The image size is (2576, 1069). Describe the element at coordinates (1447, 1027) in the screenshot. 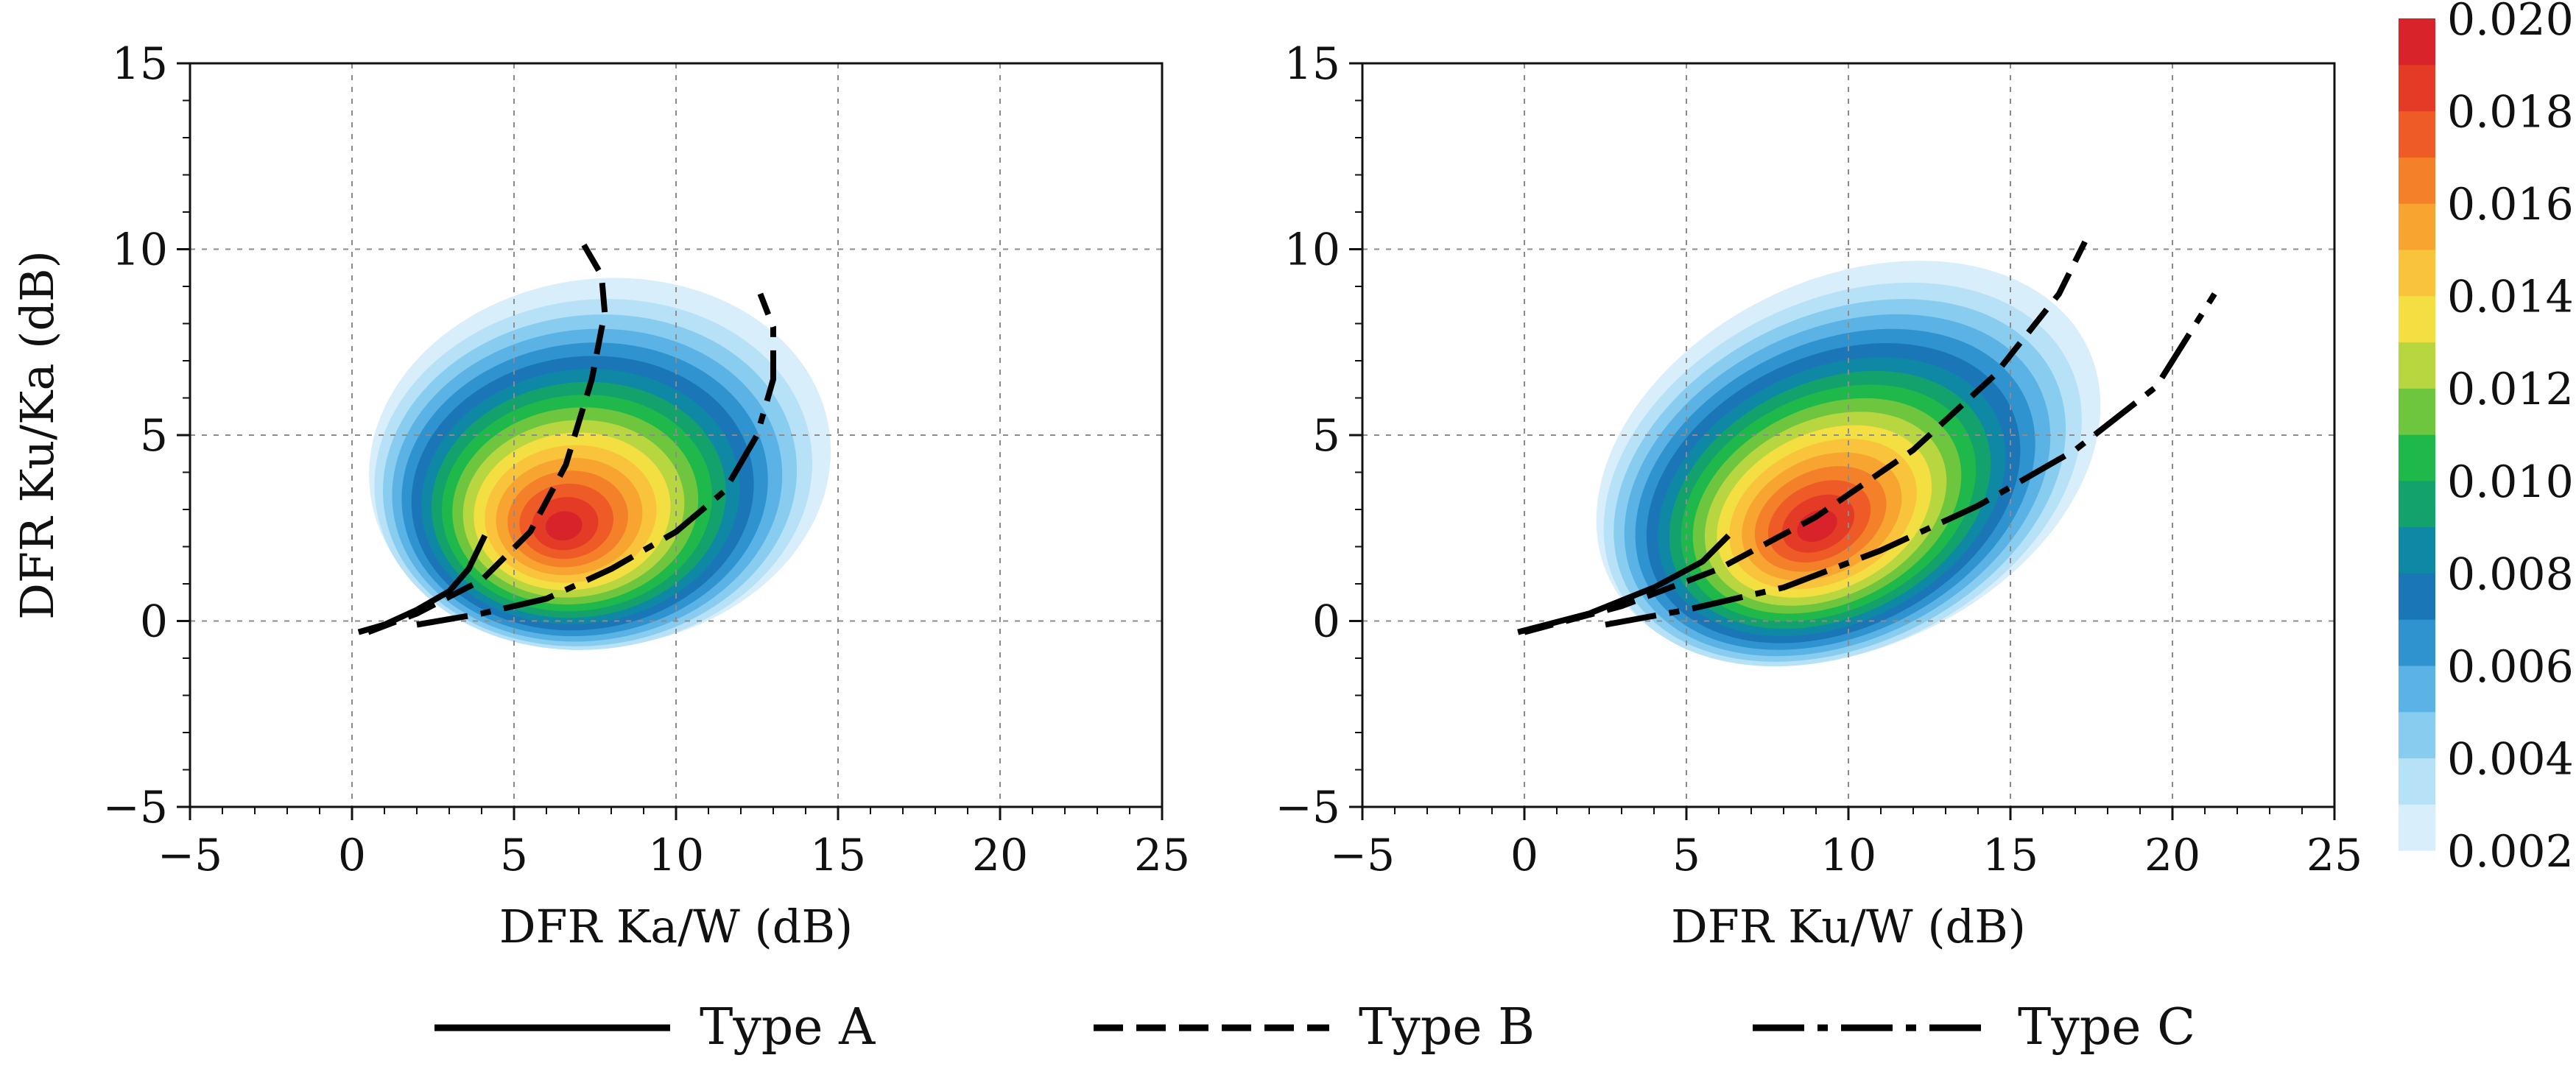

I see `legend-label-type-b: Type B` at that location.